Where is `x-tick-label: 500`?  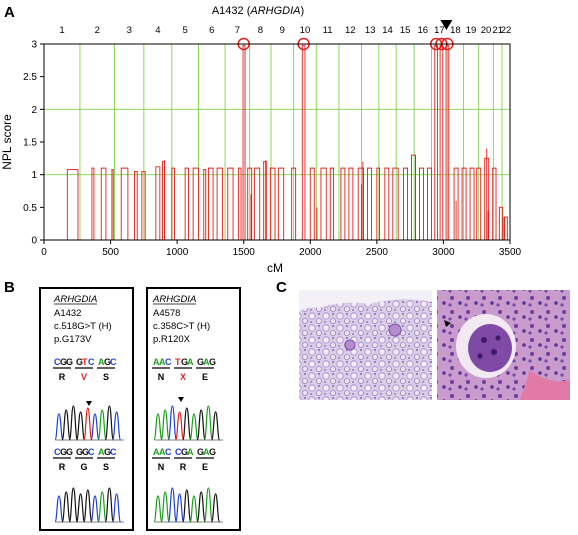
x-tick-label: 500 is located at coordinates (110, 252).